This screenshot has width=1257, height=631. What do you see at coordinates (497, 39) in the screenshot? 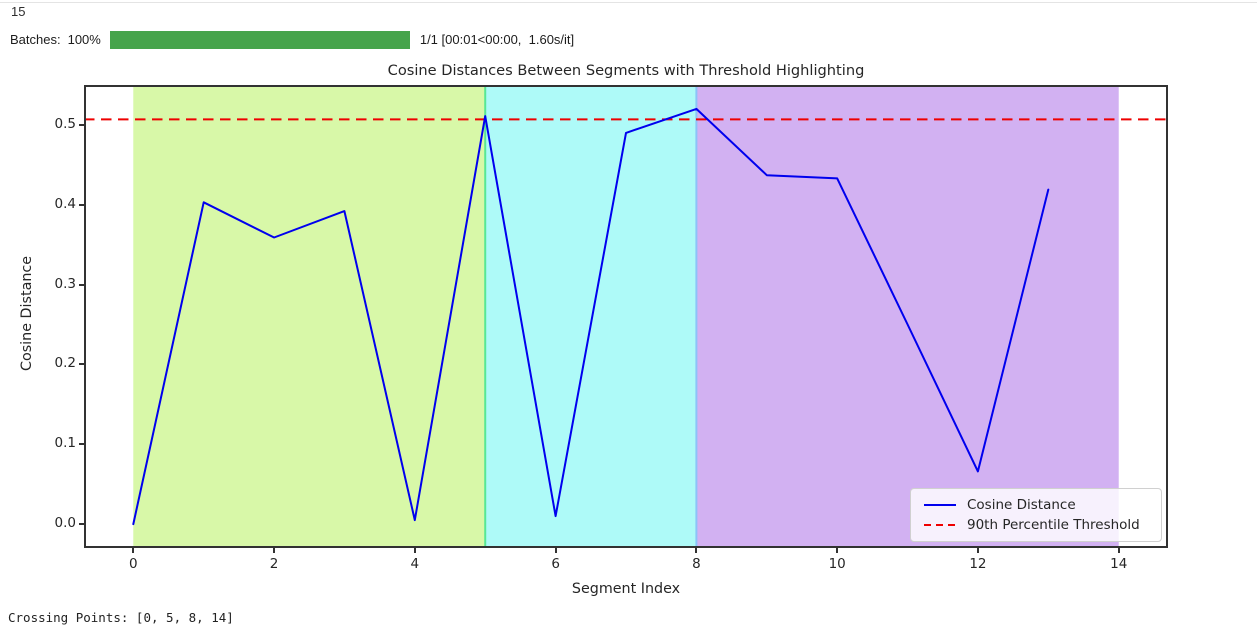
I see `progress-stats: 1/1 [00:01<00:00, 1.60s/it]` at bounding box center [497, 39].